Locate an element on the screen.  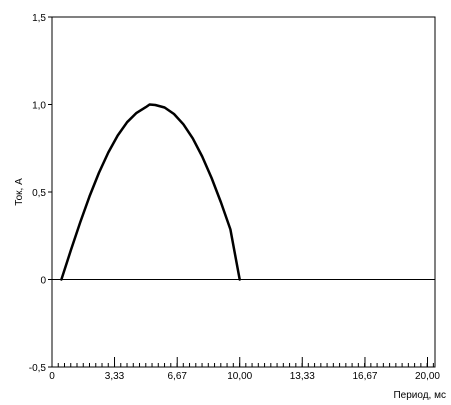
x-tick-label: 3,33 is located at coordinates (115, 376).